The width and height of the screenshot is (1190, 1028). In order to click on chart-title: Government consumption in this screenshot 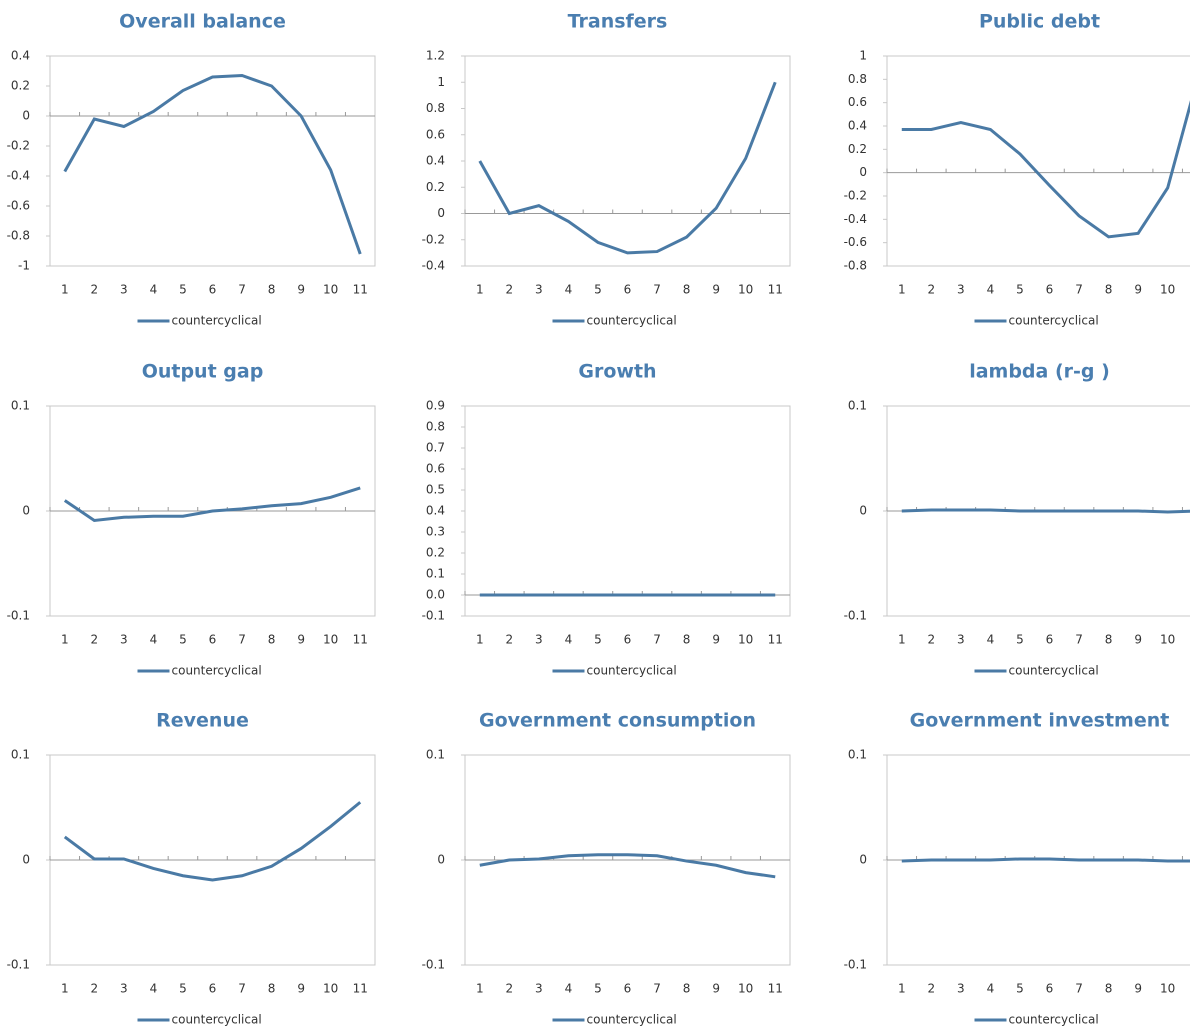, I will do `click(617, 721)`.